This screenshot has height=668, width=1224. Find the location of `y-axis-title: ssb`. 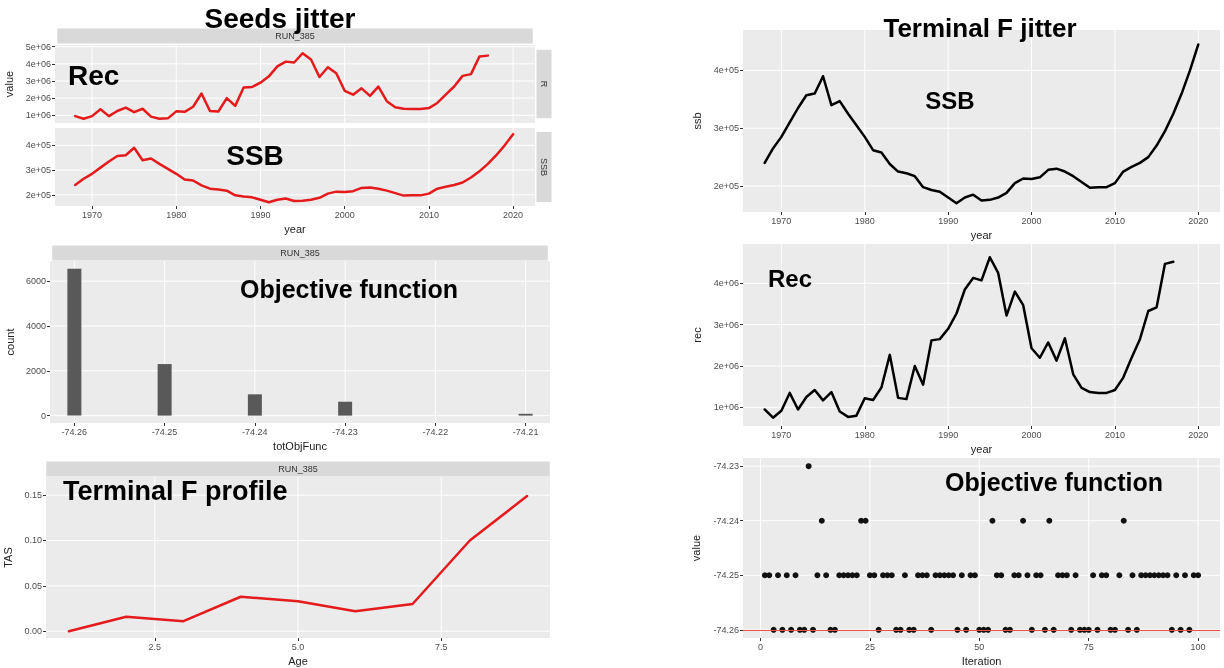

y-axis-title: ssb is located at coordinates (697, 121).